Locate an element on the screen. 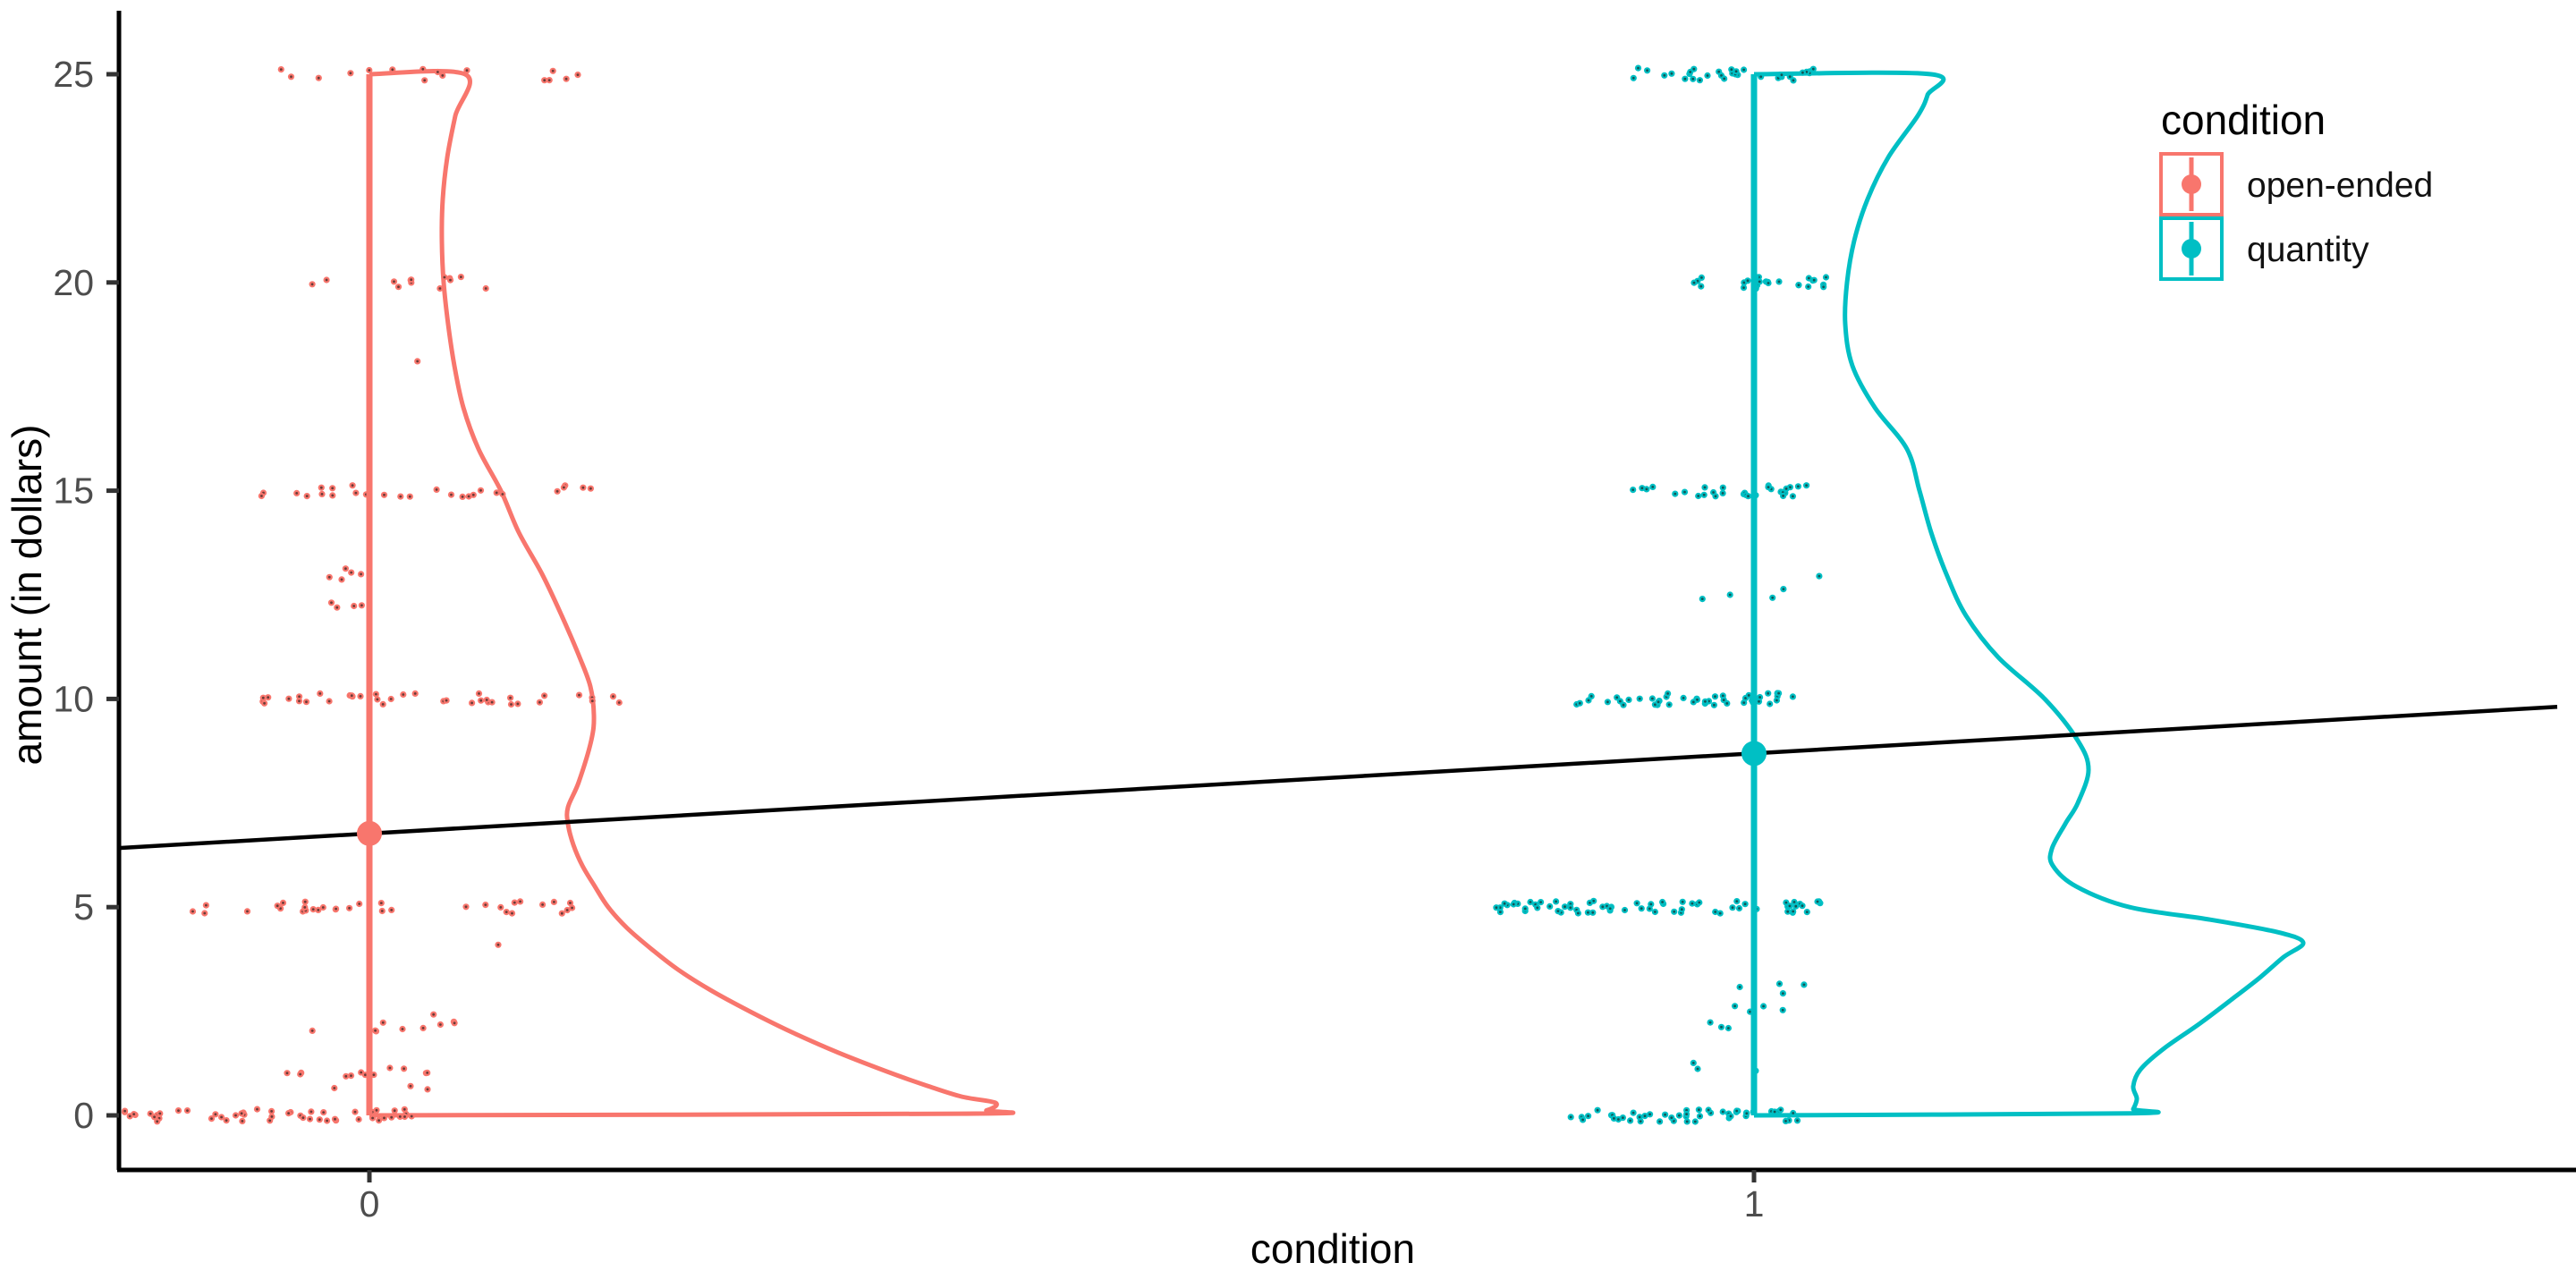 The image size is (2576, 1288). quantity-jitter-points is located at coordinates (1661, 594).